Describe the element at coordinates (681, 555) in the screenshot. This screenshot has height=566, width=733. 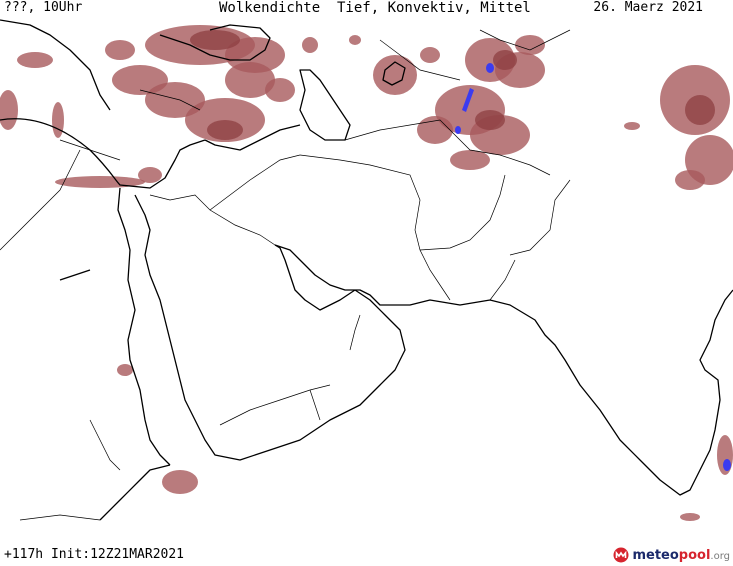
I see `logo-text: meteopool.org` at that location.